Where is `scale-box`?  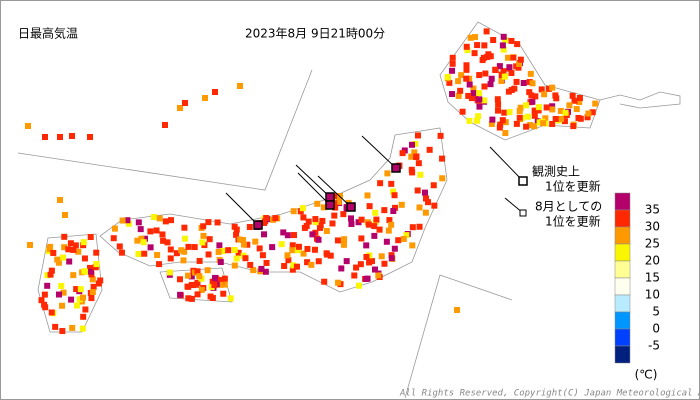
scale-box is located at coordinates (622, 269).